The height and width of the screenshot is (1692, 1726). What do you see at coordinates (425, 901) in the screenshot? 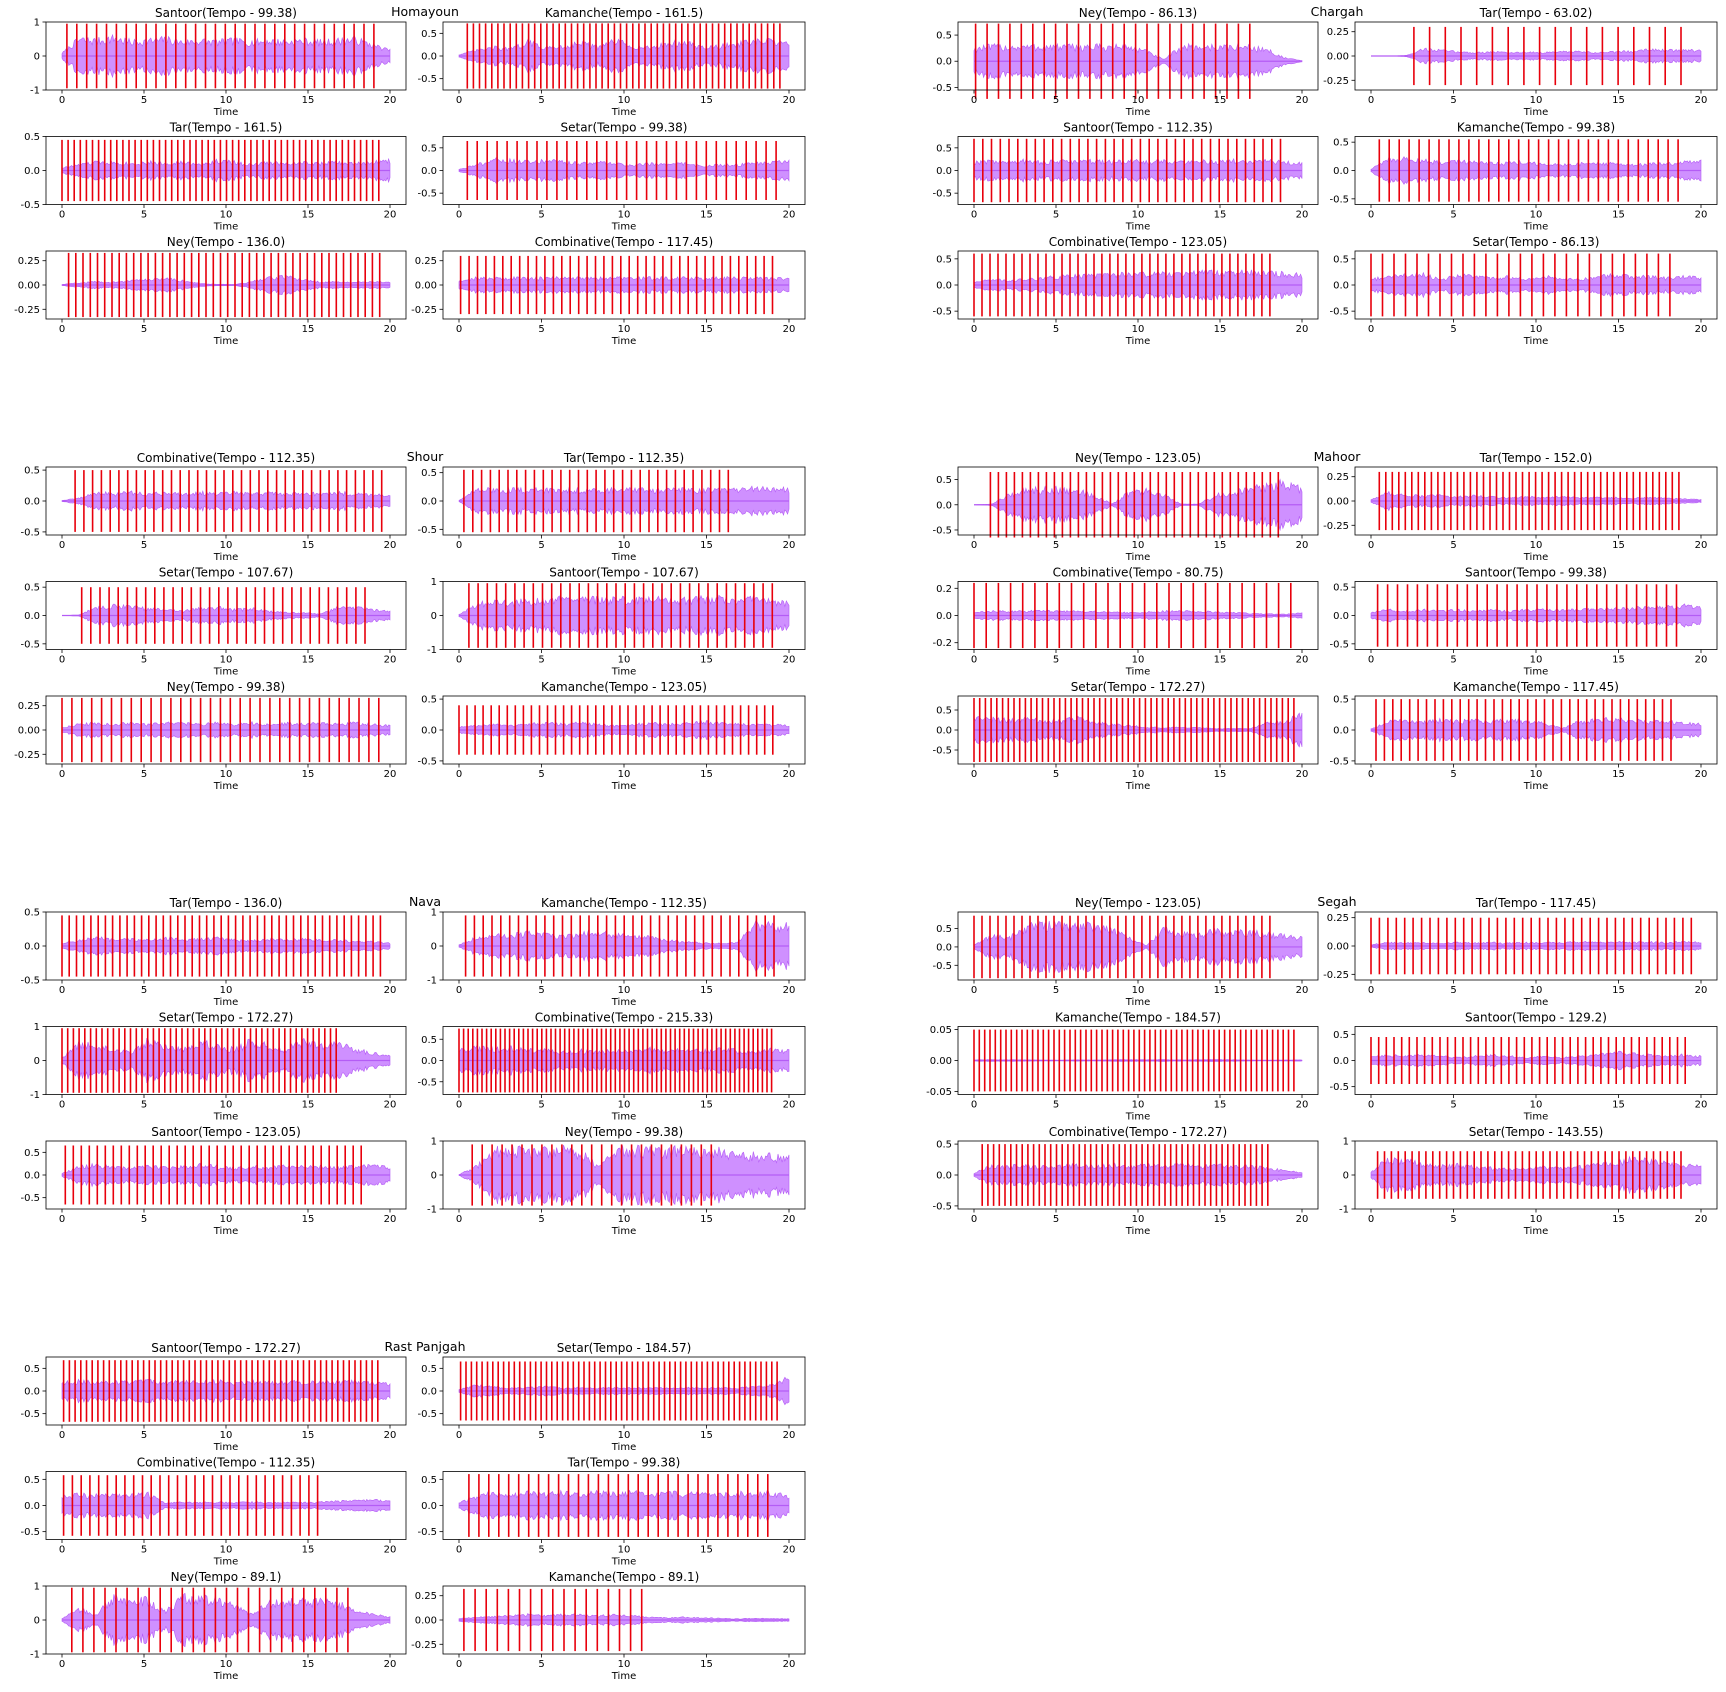
I see `group-title: Nava` at bounding box center [425, 901].